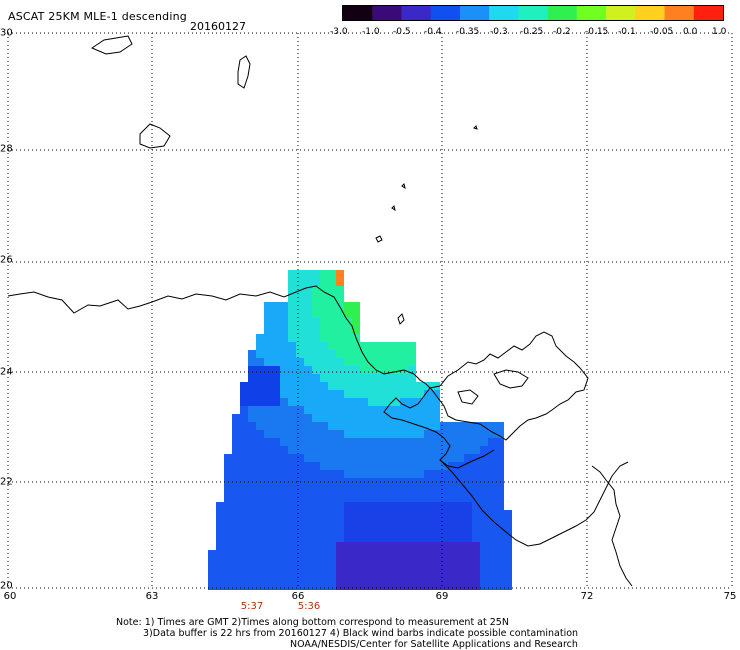 This screenshot has width=740, height=650. Describe the element at coordinates (244, 72) in the screenshot. I see `island-masirah` at that location.